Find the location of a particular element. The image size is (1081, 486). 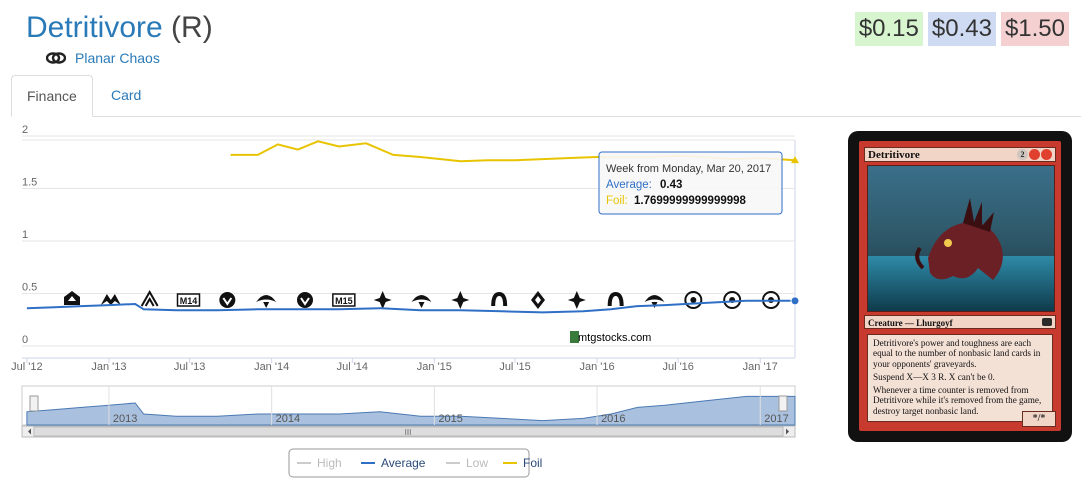

generic-mana-icon: 2 is located at coordinates (1022, 154).